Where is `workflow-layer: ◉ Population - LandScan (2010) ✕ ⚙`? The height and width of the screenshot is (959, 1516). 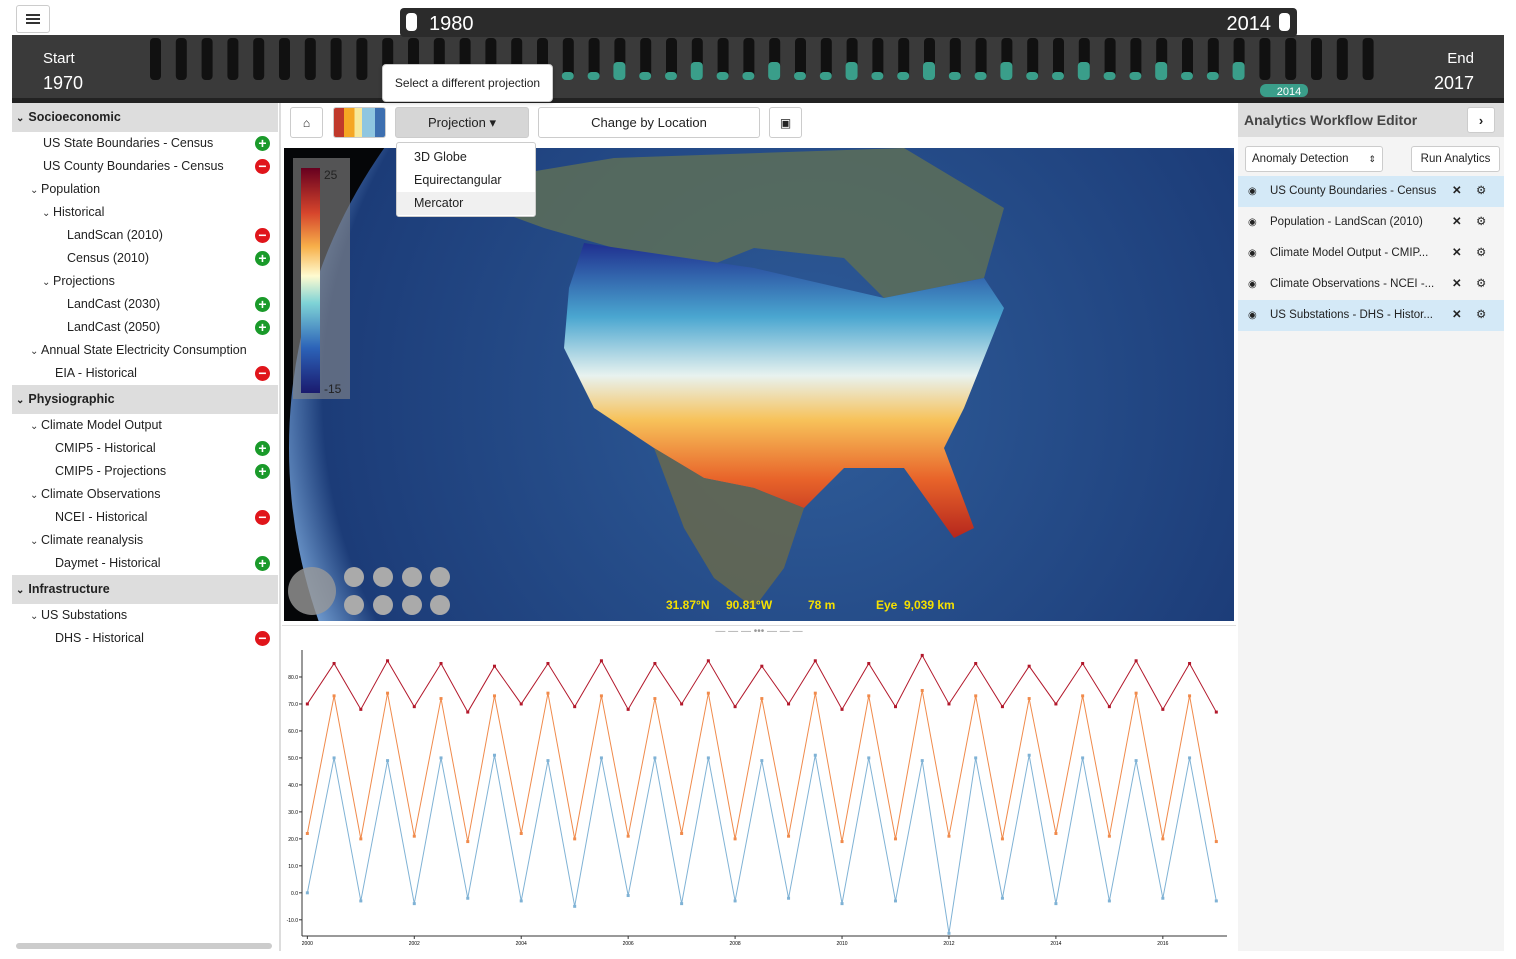 workflow-layer: ◉ Population - LandScan (2010) ✕ ⚙ is located at coordinates (1371, 222).